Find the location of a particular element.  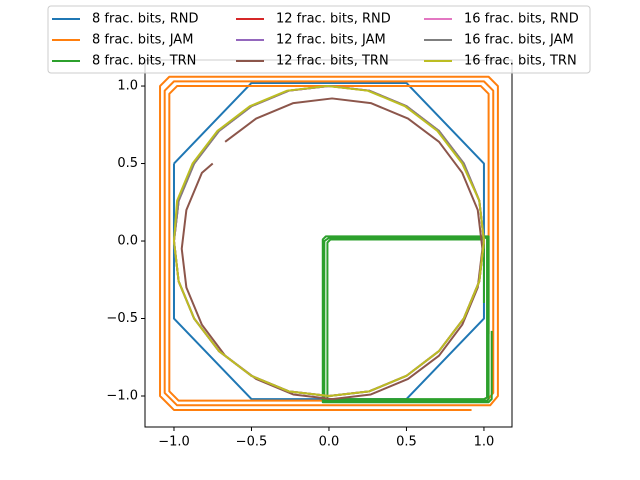

legend-label: 8 frac. bits, RND is located at coordinates (145, 19).